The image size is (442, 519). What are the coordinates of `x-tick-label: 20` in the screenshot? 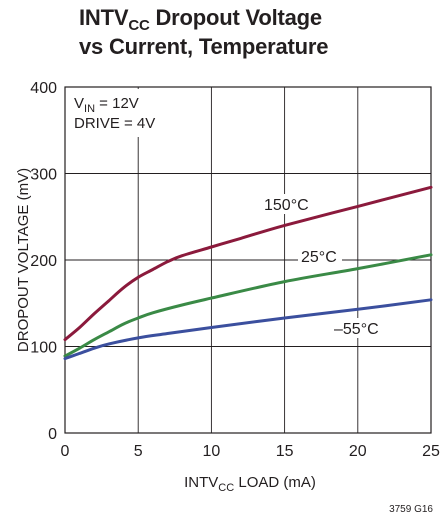 It's located at (358, 451).